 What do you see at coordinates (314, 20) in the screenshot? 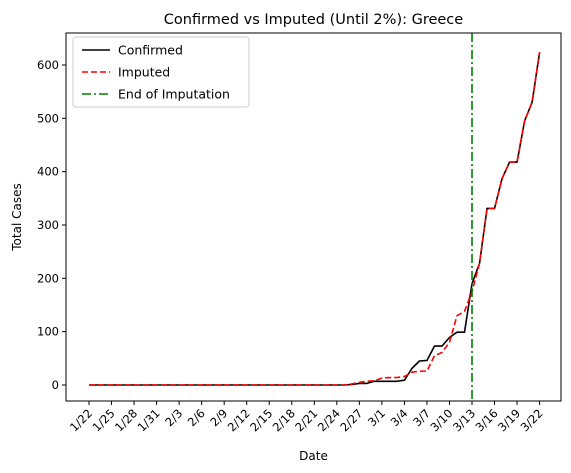
I see `chart-title: Confirmed vs Imputed (Until 2%): Greece` at bounding box center [314, 20].